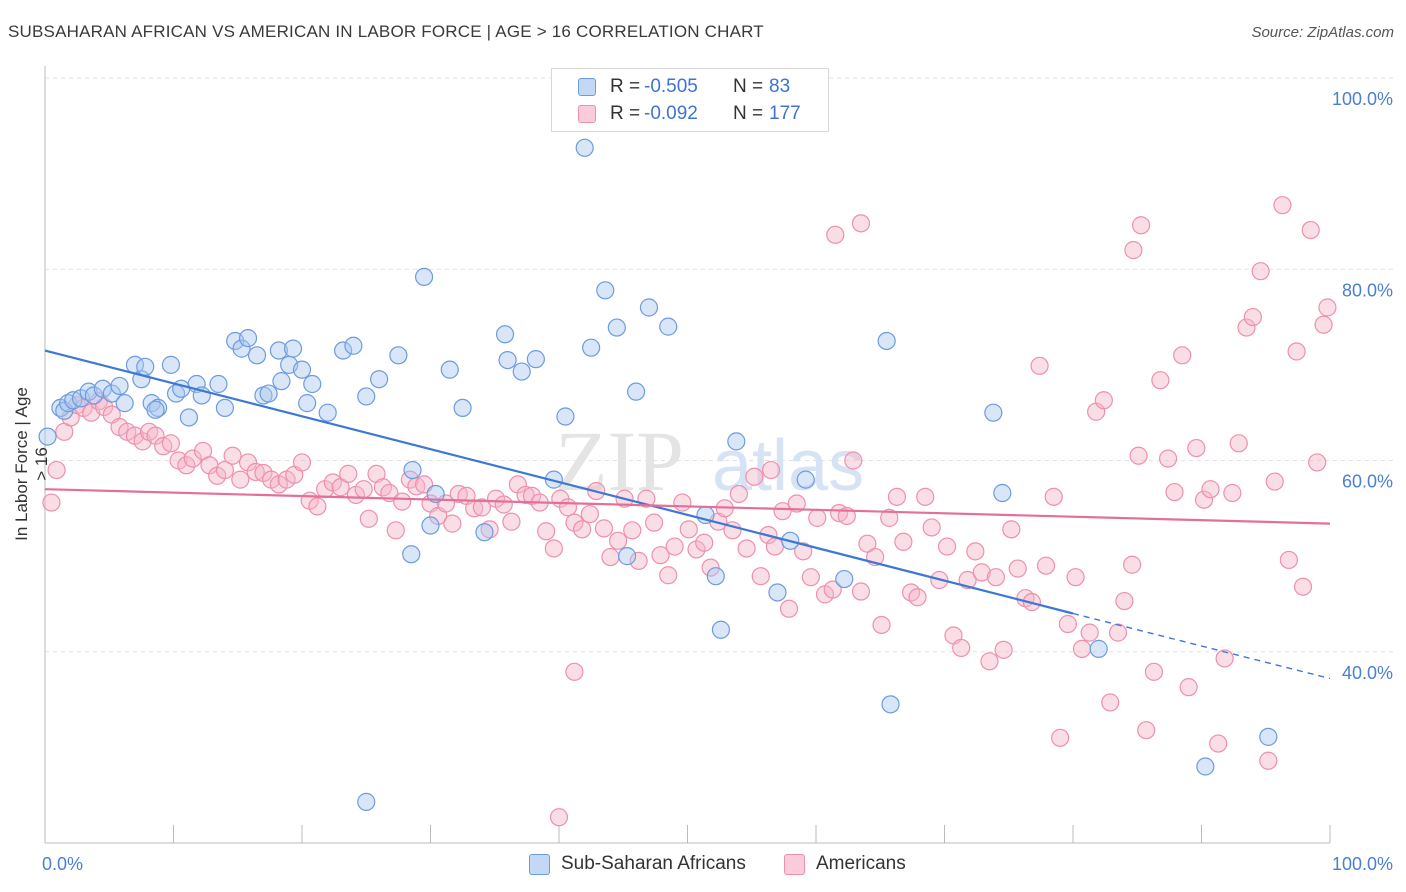 The width and height of the screenshot is (1406, 892). What do you see at coordinates (625, 86) in the screenshot?
I see `legend-r-label: R =` at bounding box center [625, 86].